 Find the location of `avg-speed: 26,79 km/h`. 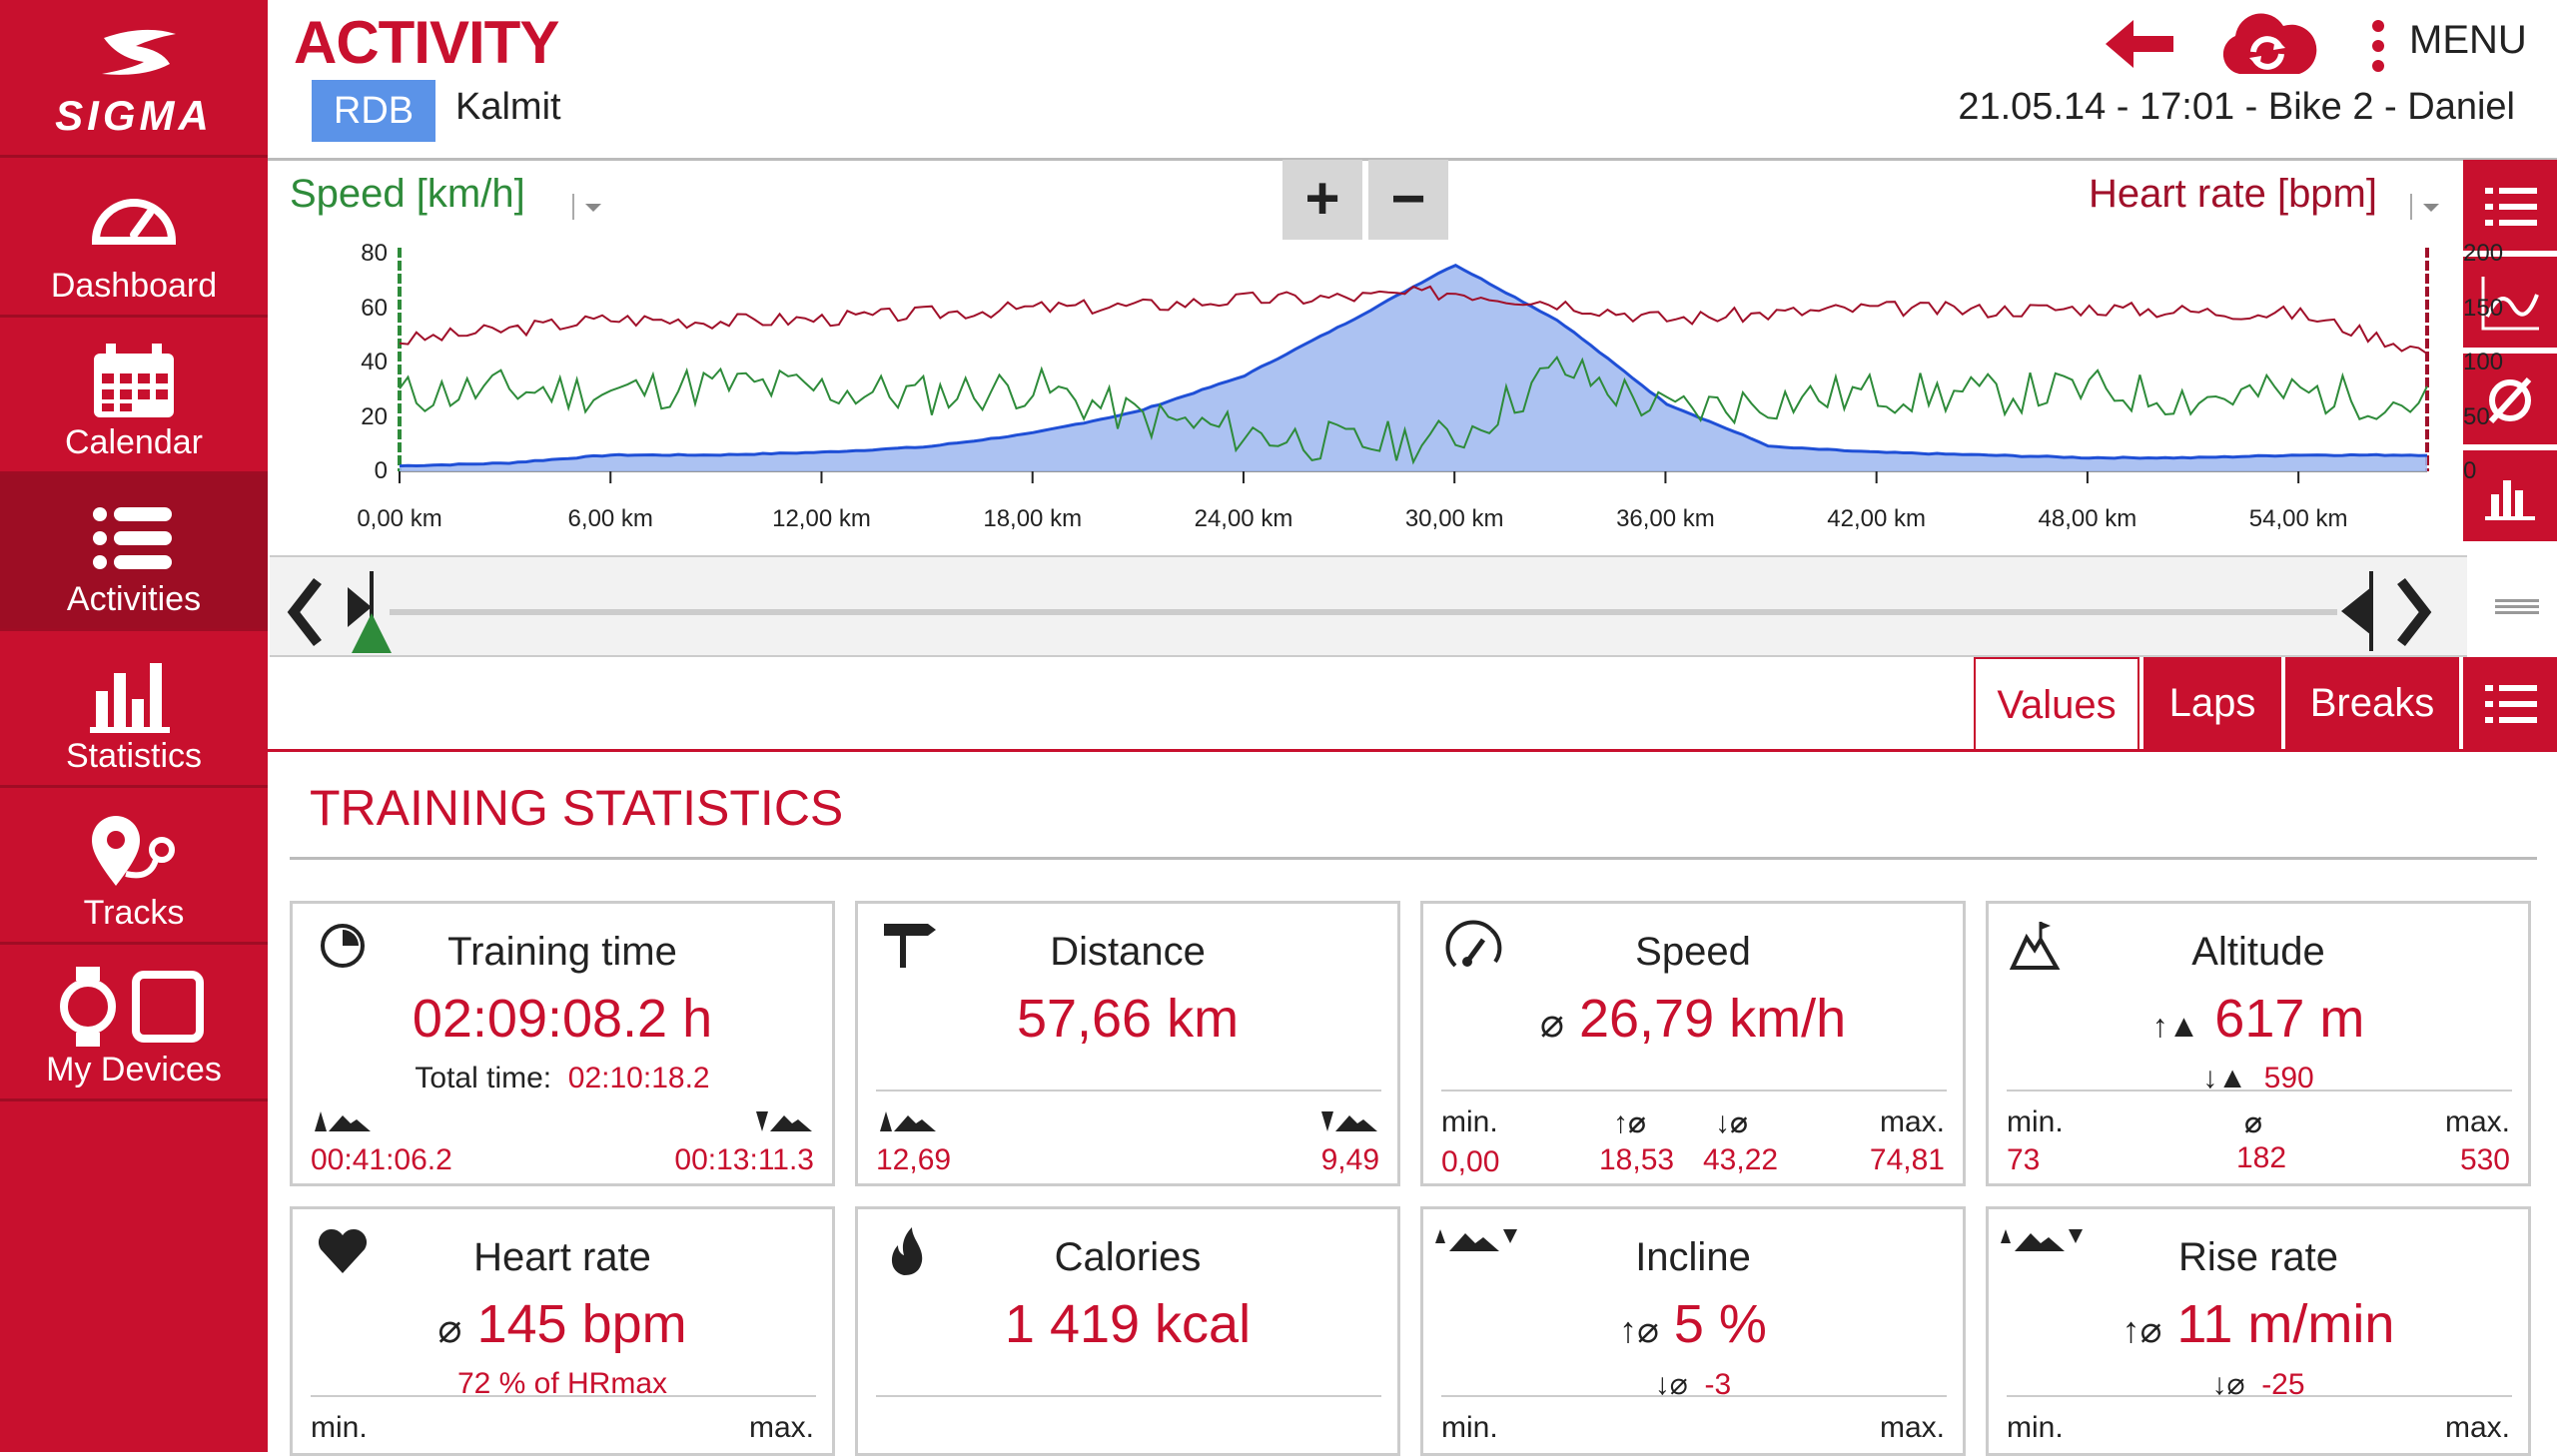

avg-speed: 26,79 km/h is located at coordinates (1712, 1019).